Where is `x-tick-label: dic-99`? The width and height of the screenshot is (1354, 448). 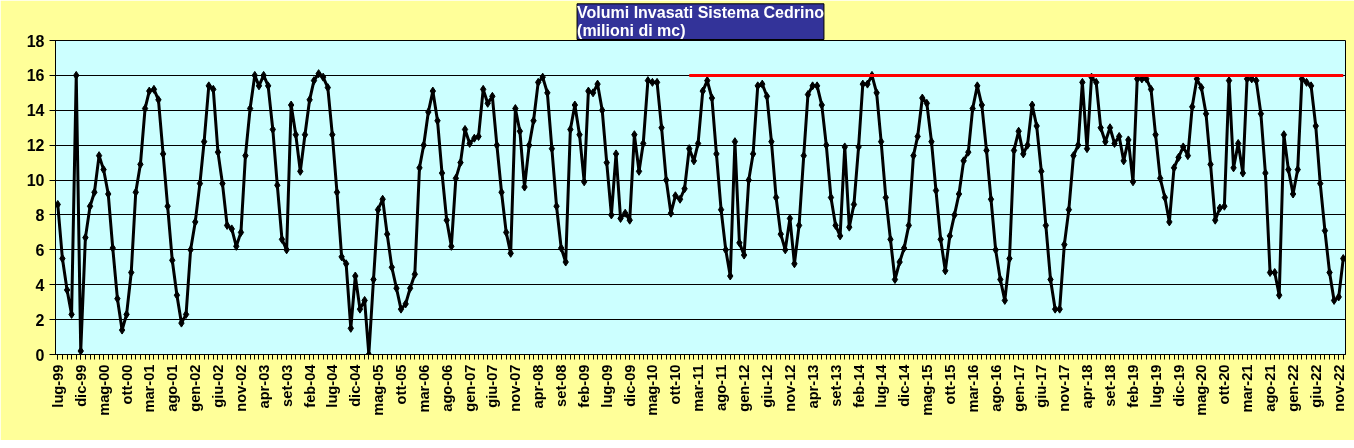 x-tick-label: dic-99 is located at coordinates (80, 385).